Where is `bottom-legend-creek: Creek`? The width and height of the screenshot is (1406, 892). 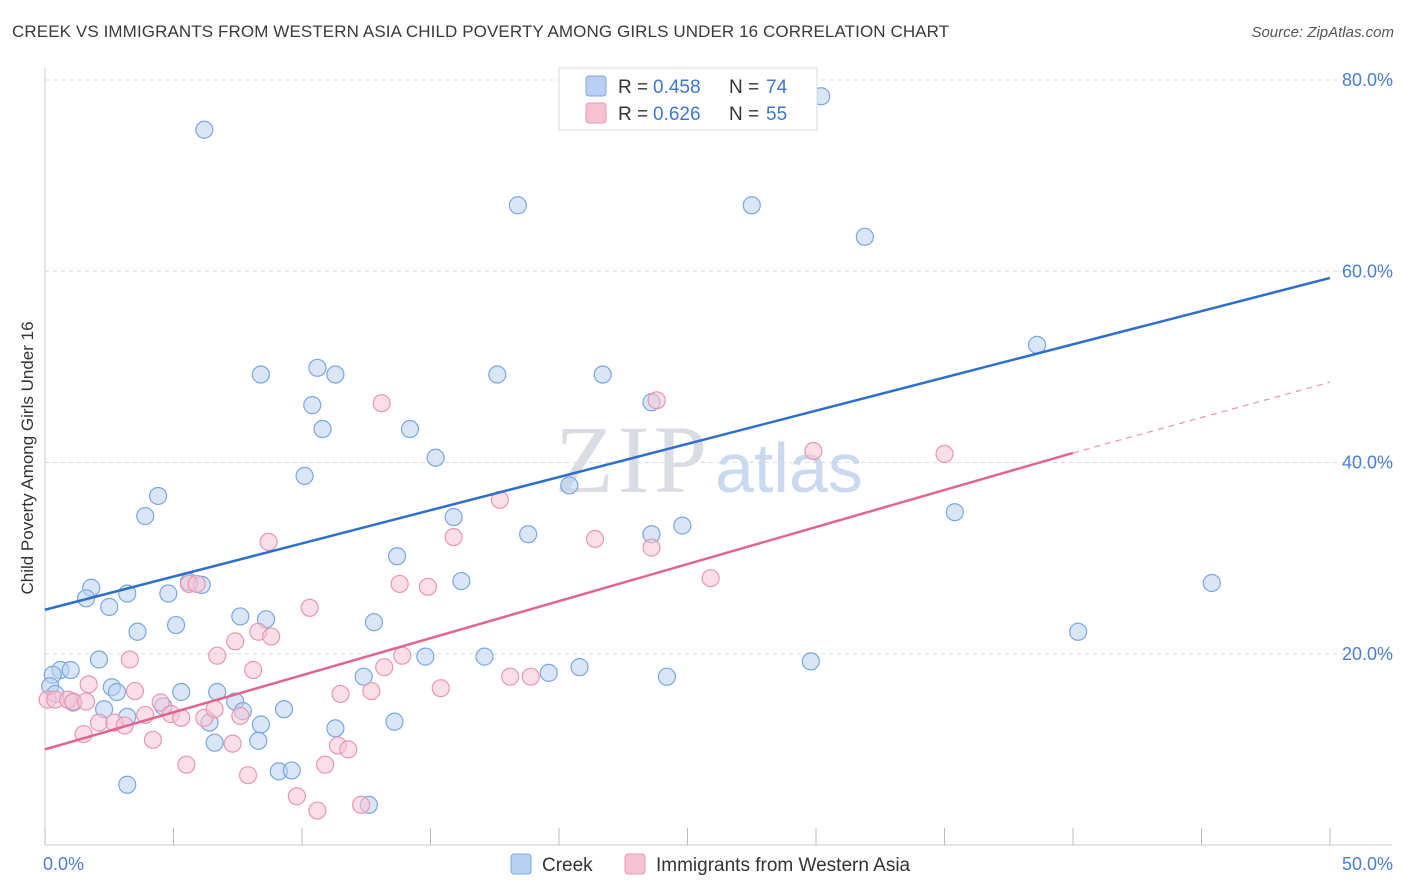
bottom-legend-creek: Creek is located at coordinates (567, 865).